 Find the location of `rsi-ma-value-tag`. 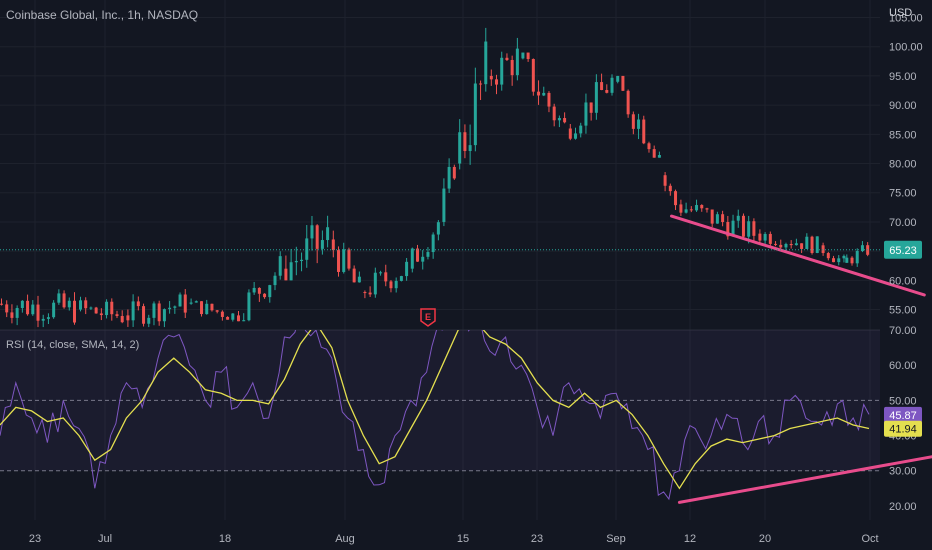

rsi-ma-value-tag is located at coordinates (903, 428).